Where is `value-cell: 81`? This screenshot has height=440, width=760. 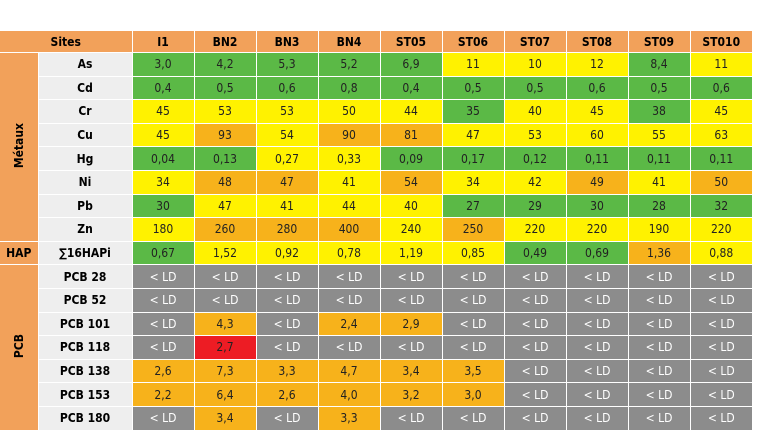 value-cell: 81 is located at coordinates (410, 135).